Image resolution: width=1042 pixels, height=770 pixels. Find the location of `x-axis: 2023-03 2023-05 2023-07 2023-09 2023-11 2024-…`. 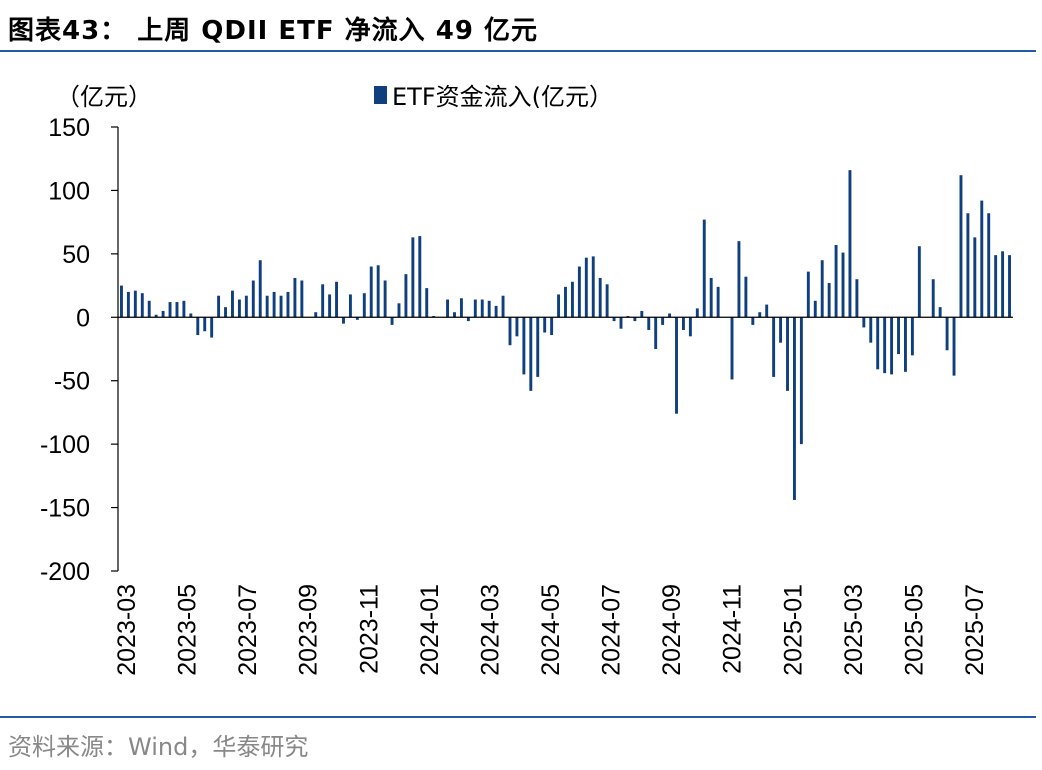

x-axis: 2023-03 2023-05 2023-07 2023-09 2023-11 2024-… is located at coordinates (551, 630).